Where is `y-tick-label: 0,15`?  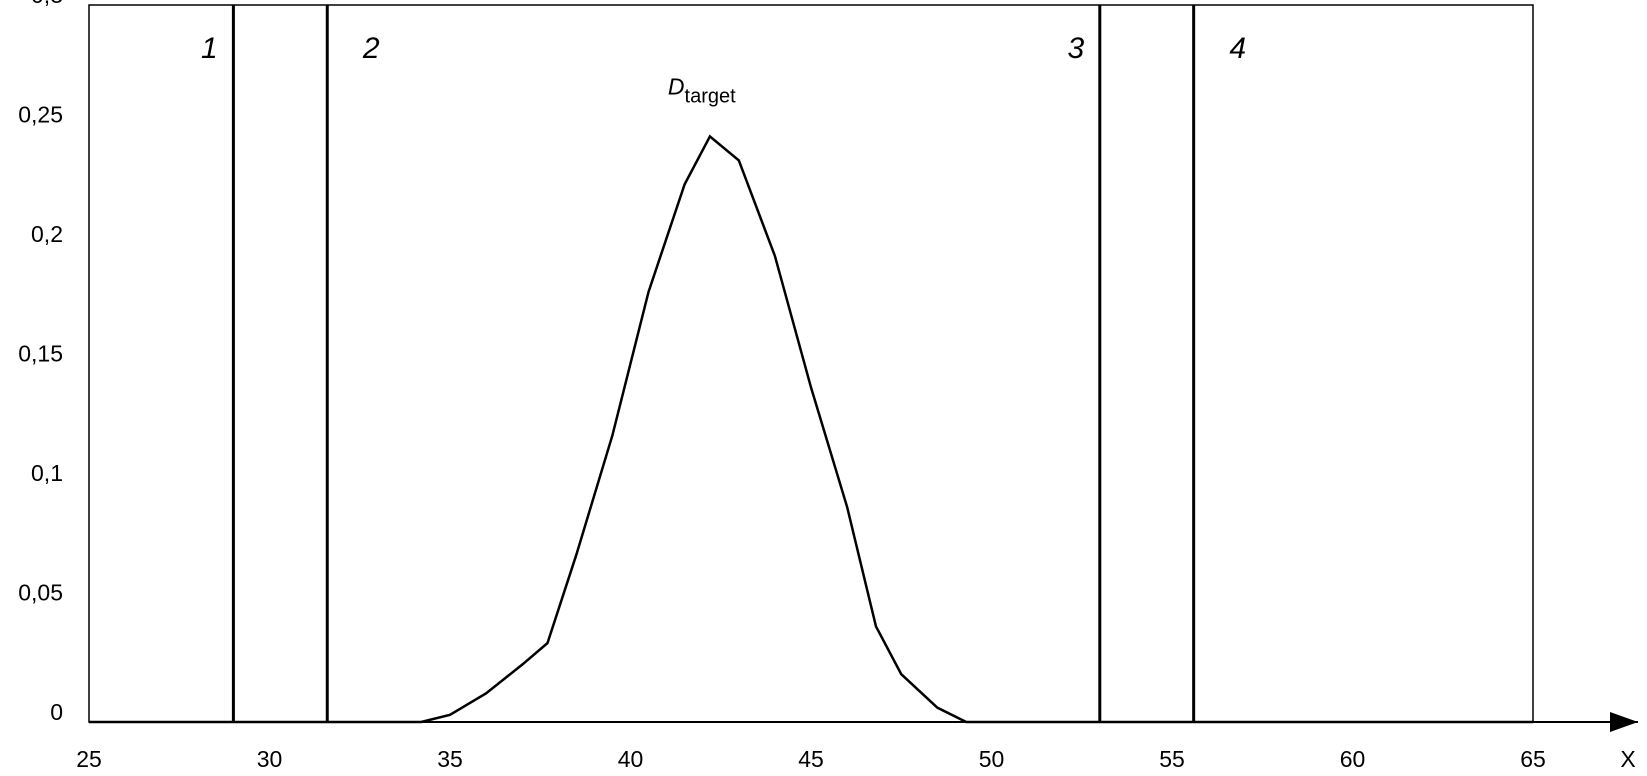 y-tick-label: 0,15 is located at coordinates (40, 354).